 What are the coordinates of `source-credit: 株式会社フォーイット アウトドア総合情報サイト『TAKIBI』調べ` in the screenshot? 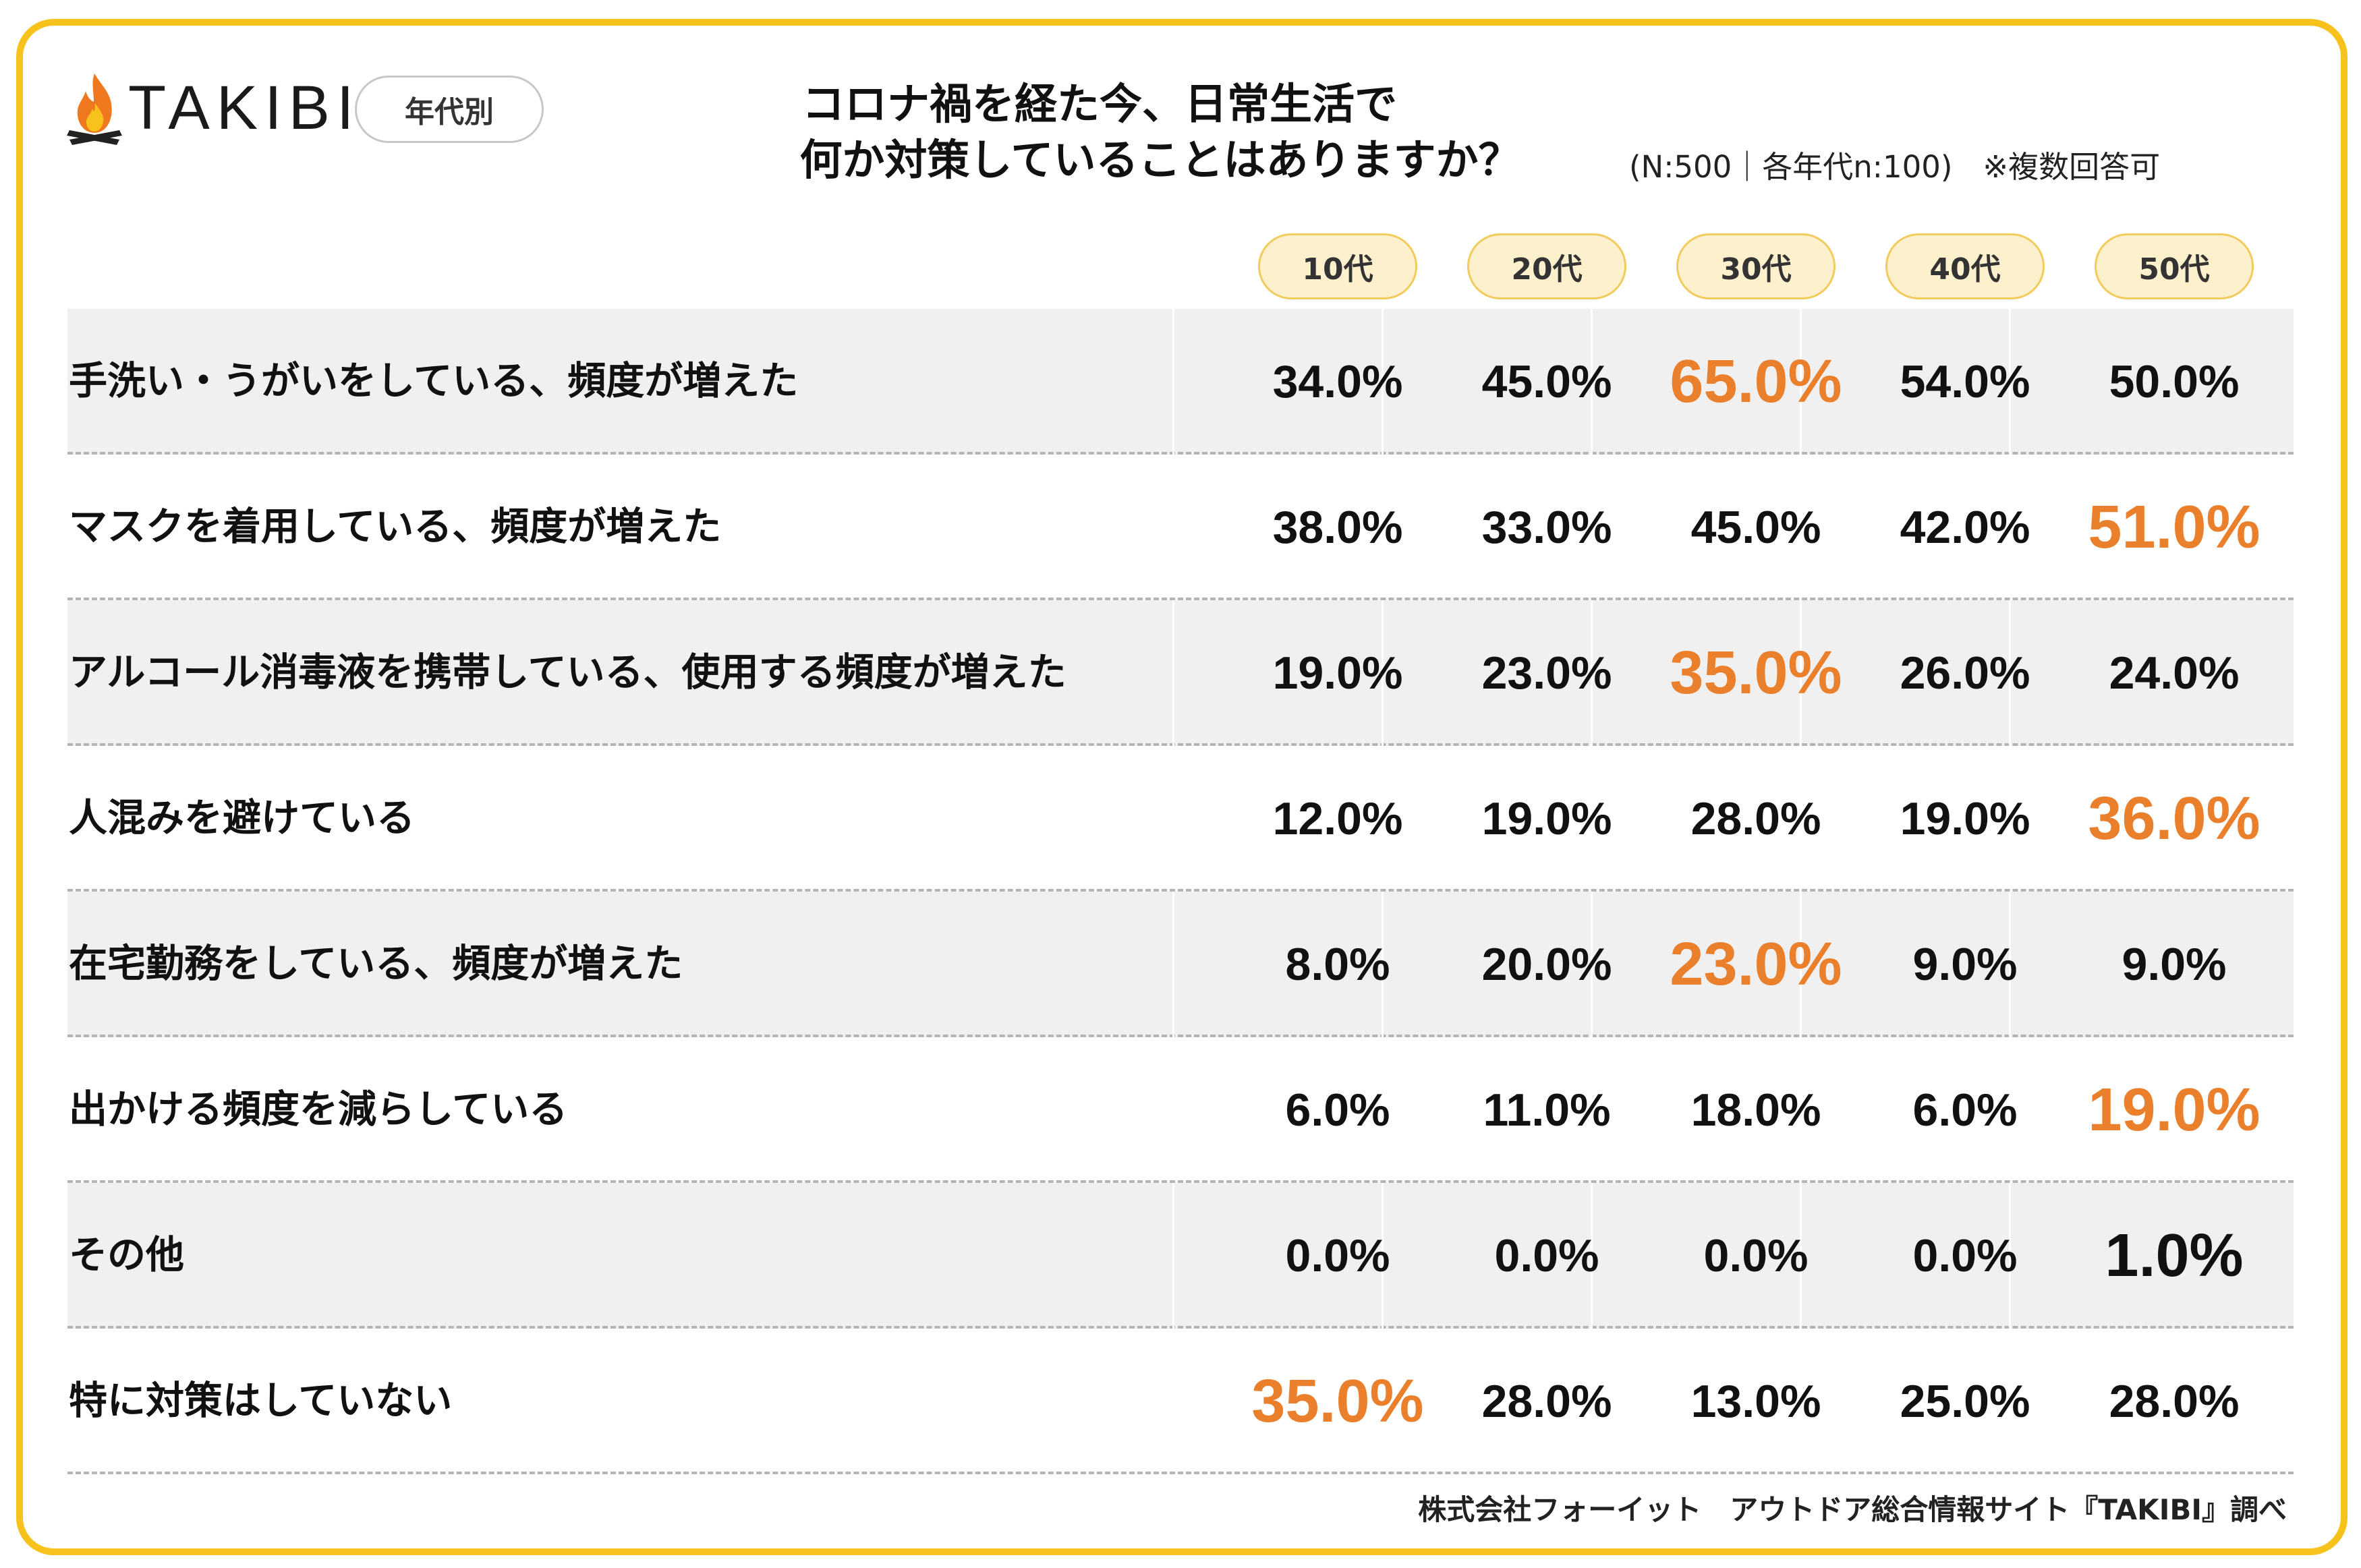 It's located at (1853, 1509).